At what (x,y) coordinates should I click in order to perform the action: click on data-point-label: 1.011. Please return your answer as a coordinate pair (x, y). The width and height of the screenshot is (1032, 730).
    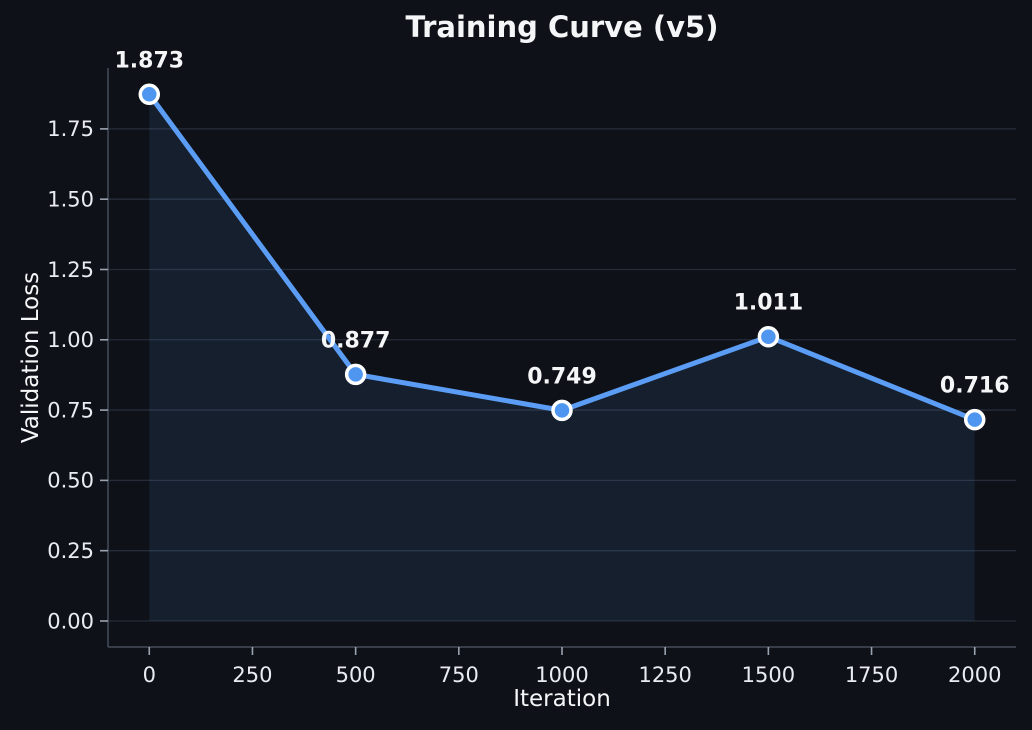
    Looking at the image, I should click on (769, 303).